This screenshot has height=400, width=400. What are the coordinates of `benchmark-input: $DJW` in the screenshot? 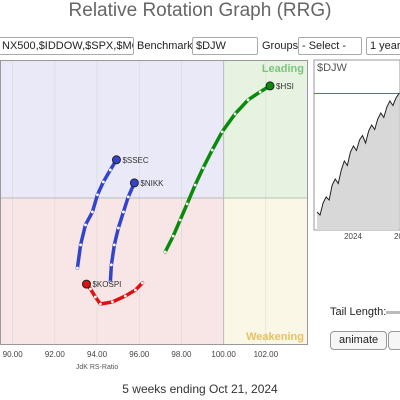 It's located at (225, 46).